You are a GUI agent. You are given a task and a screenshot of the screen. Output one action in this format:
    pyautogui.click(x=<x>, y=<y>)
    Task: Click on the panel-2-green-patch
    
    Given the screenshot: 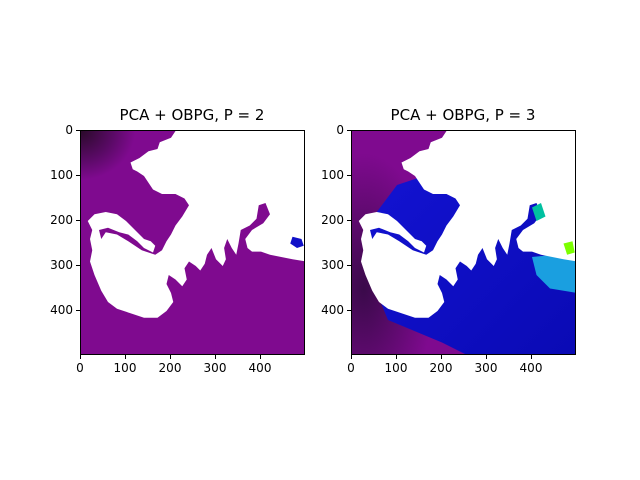 What is the action you would take?
    pyautogui.click(x=569, y=248)
    